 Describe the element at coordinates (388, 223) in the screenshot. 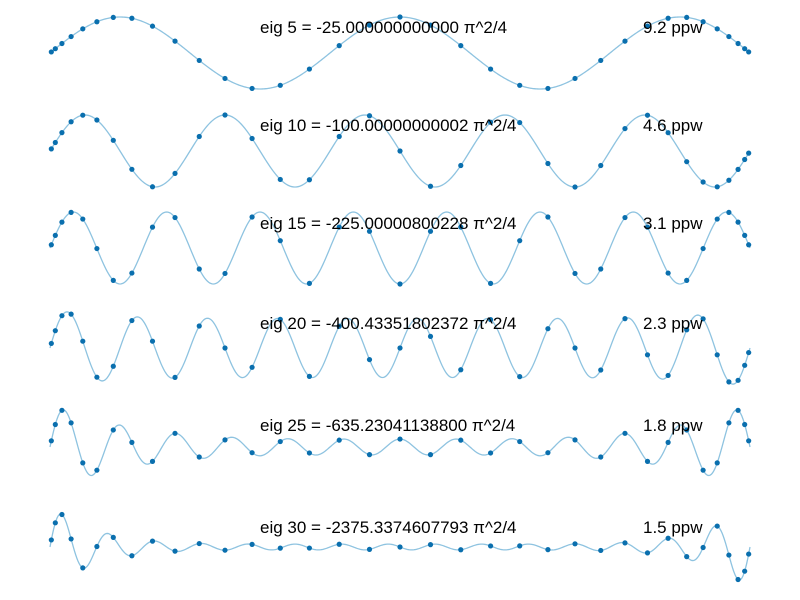

I see `eigenvalue-label: eig 15 = -225.00000800228 π^2/4` at that location.